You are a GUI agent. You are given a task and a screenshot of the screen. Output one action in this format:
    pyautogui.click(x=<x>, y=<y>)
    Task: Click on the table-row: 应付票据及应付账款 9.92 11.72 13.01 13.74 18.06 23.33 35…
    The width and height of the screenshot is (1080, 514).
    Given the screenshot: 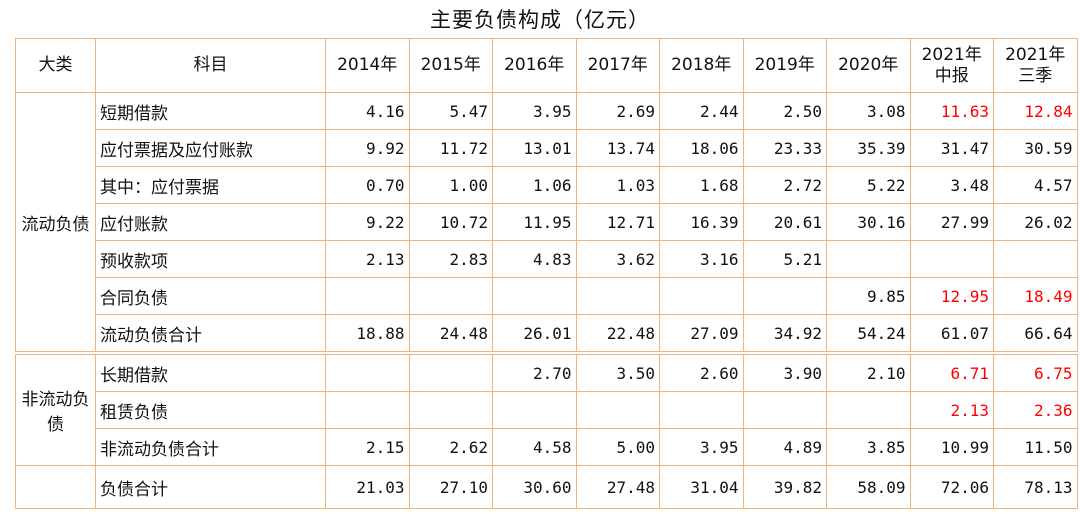 What is the action you would take?
    pyautogui.click(x=547, y=148)
    